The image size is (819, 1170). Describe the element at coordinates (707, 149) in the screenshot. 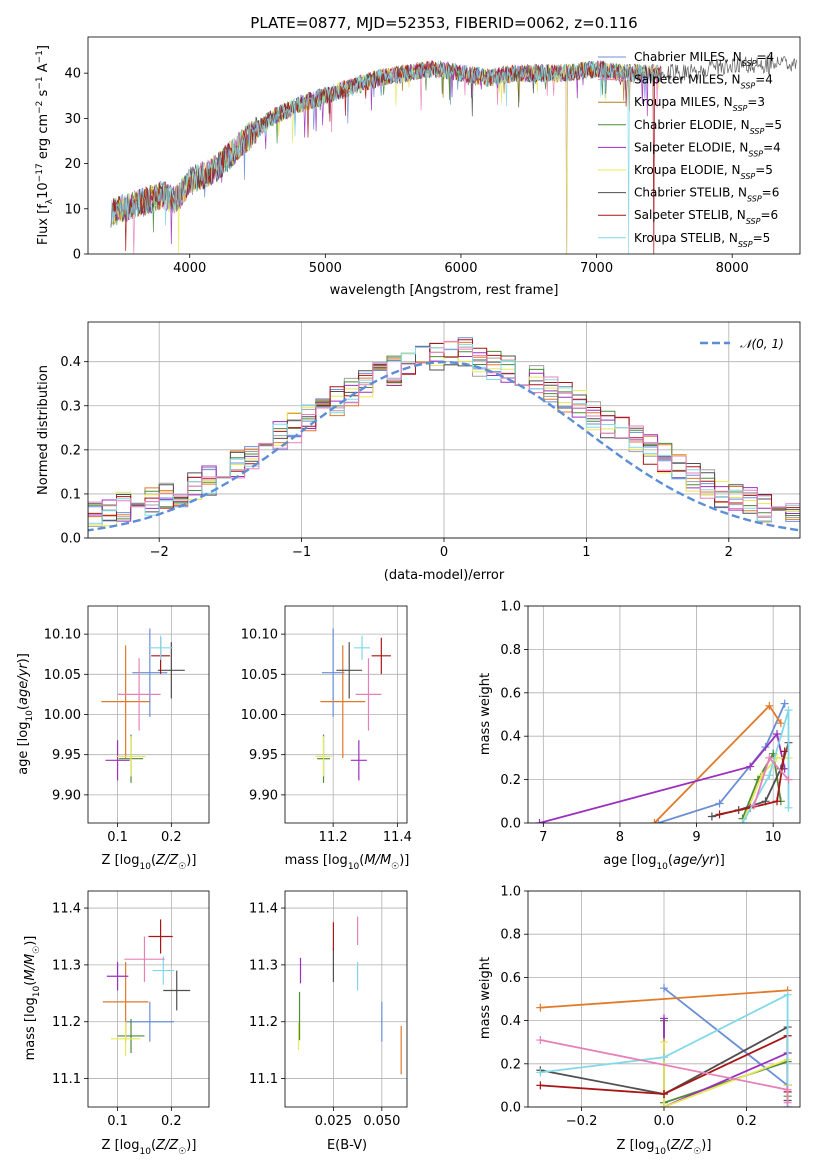

I see `legend-entry: Salpeter ELODIE, NSSP=4` at that location.